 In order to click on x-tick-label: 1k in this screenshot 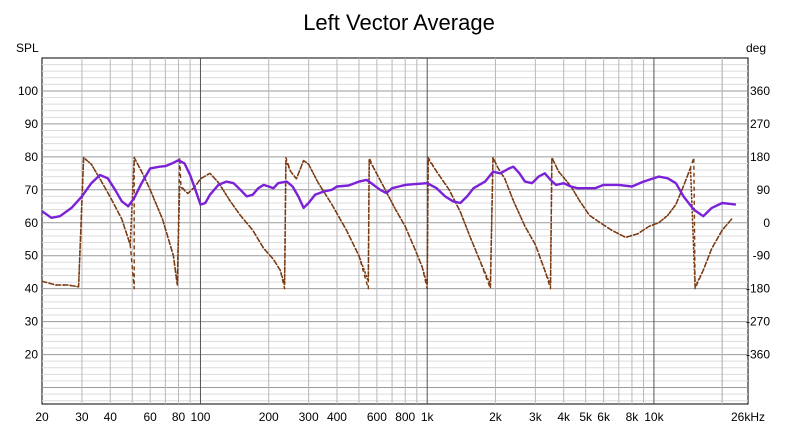, I will do `click(428, 417)`.